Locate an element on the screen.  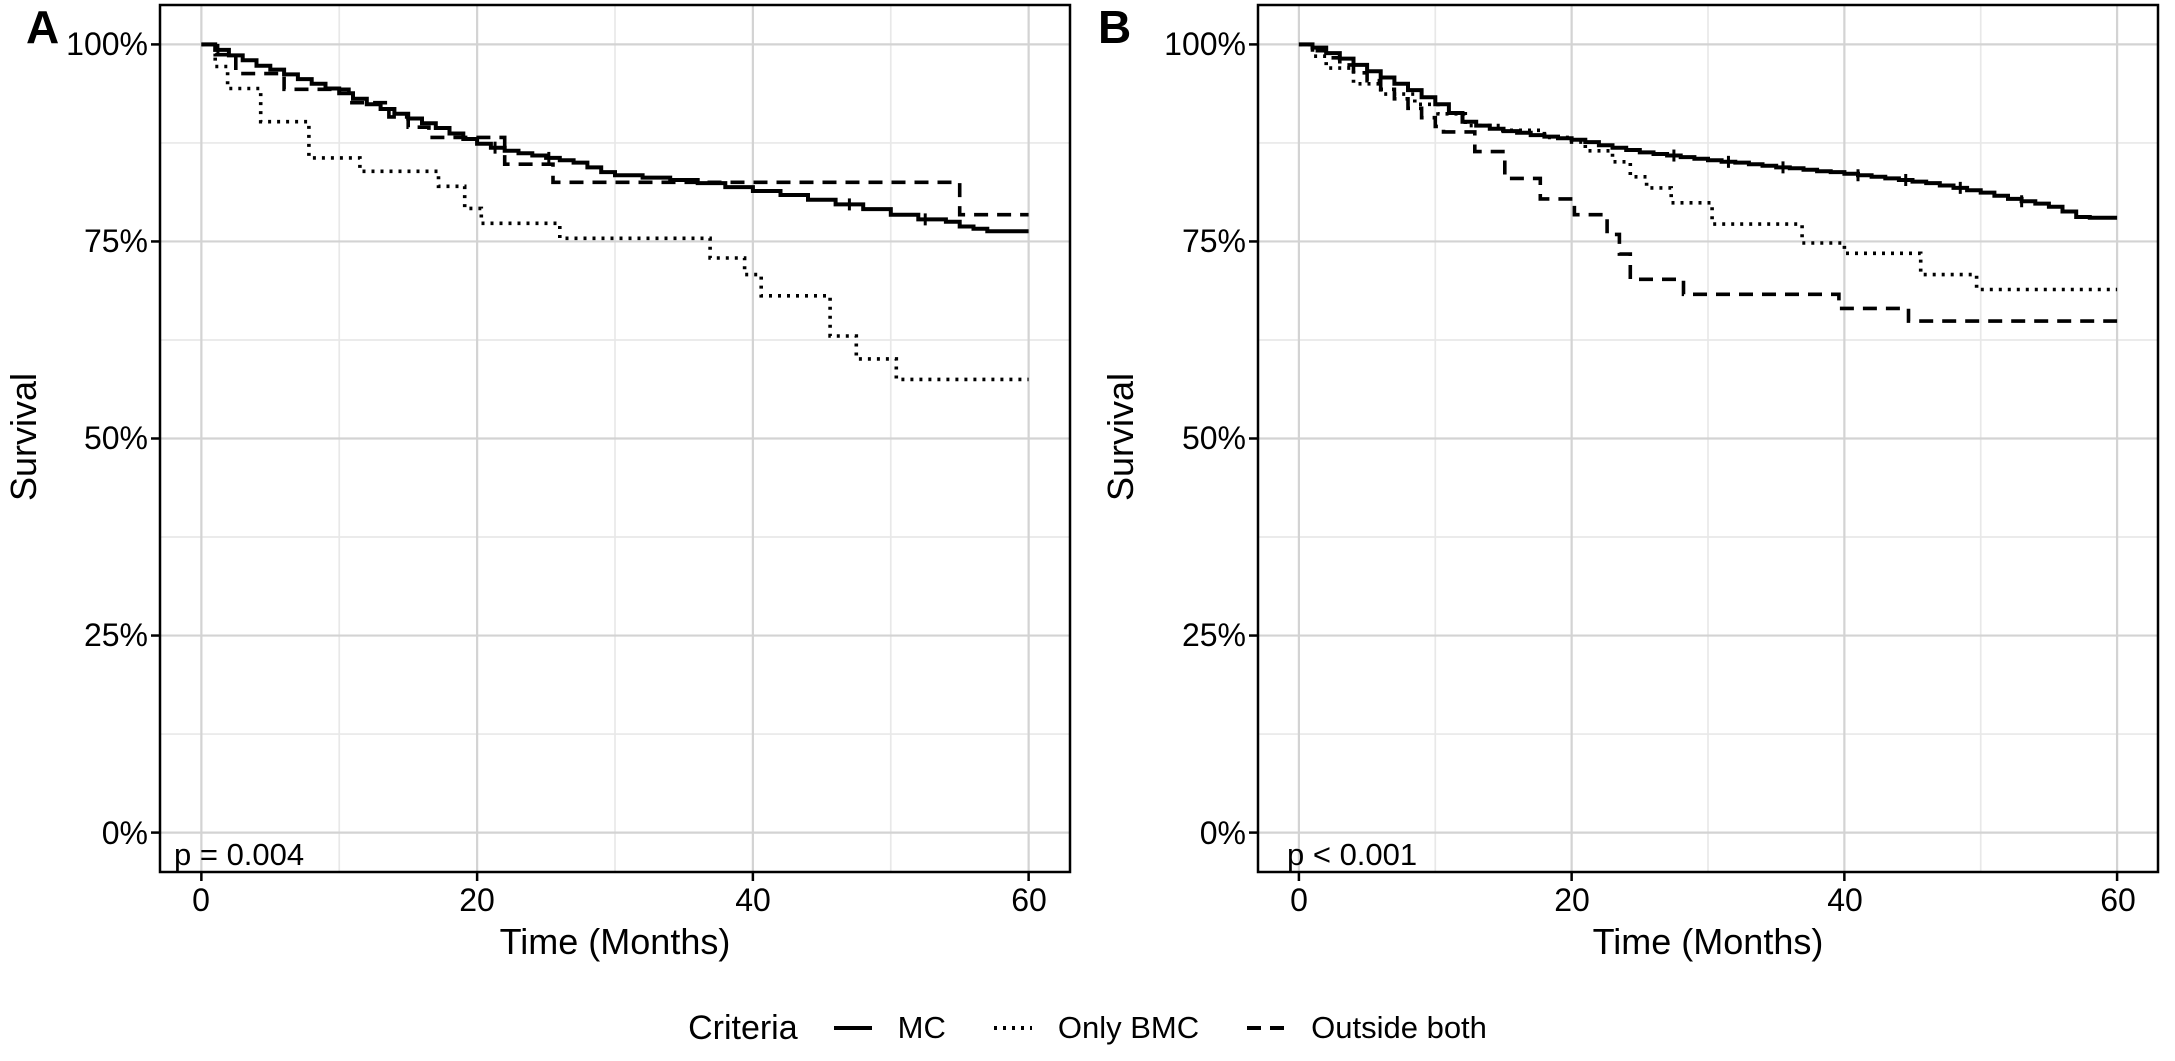
panel-b-x-axis-title: Time (Months) is located at coordinates (1708, 941).